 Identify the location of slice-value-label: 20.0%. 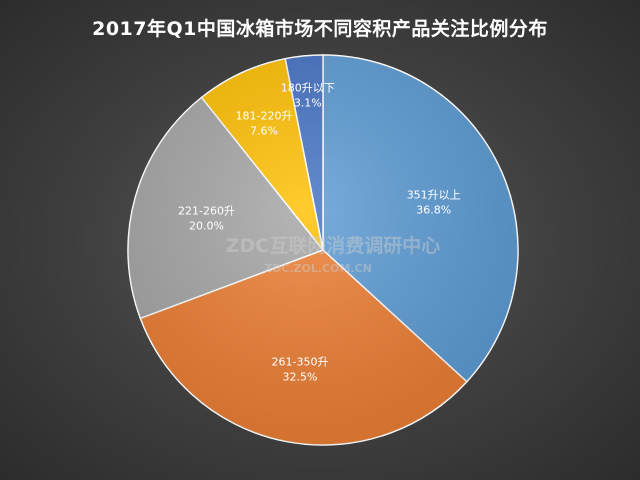
(206, 226).